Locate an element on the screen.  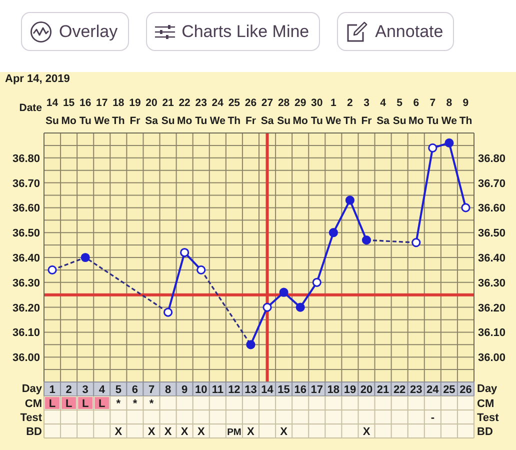
y-tick-label: 36.00 is located at coordinates (26, 358).